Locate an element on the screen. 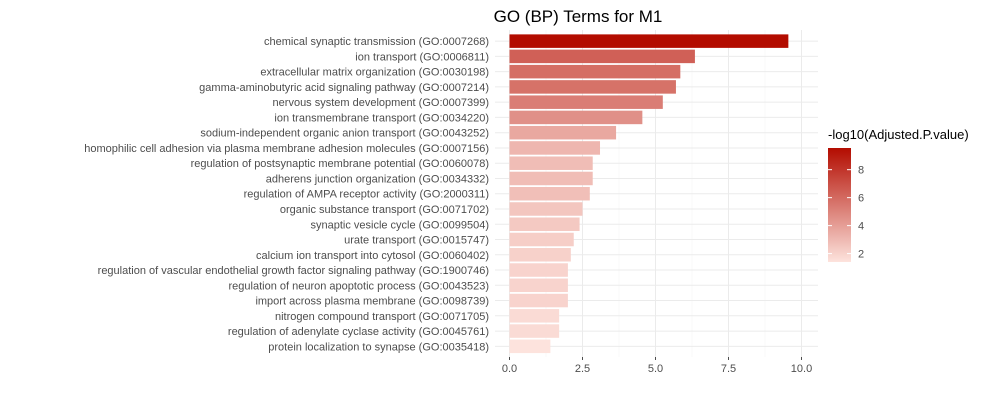  category-label: ion transport (GO:0006811) is located at coordinates (422, 57).